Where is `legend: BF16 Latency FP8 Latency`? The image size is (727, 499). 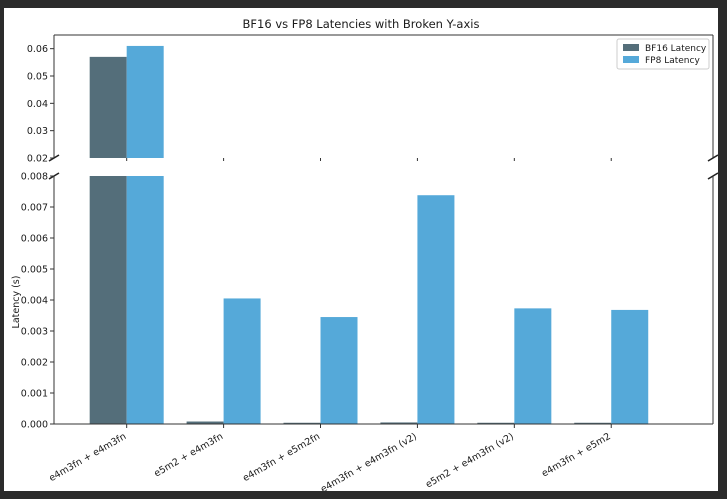 legend: BF16 Latency FP8 Latency is located at coordinates (663, 54).